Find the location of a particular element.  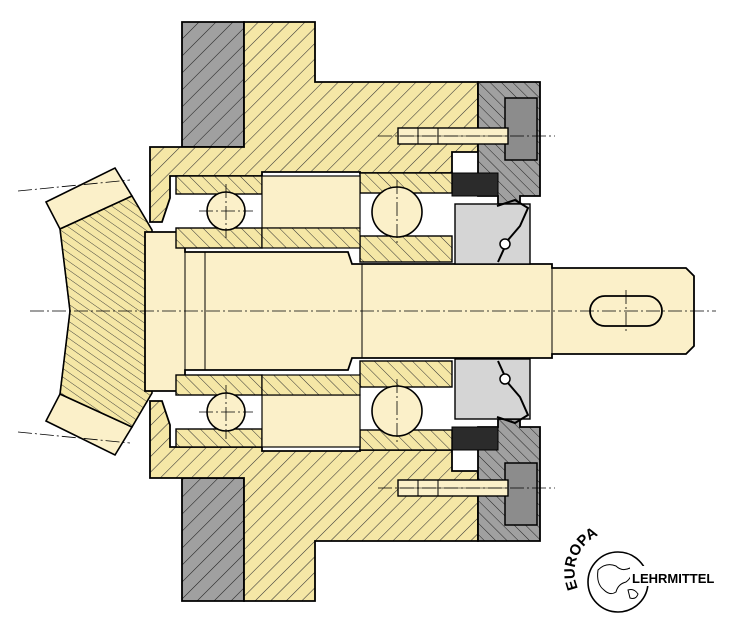

left-bearing-outer-upper is located at coordinates (219, 185).